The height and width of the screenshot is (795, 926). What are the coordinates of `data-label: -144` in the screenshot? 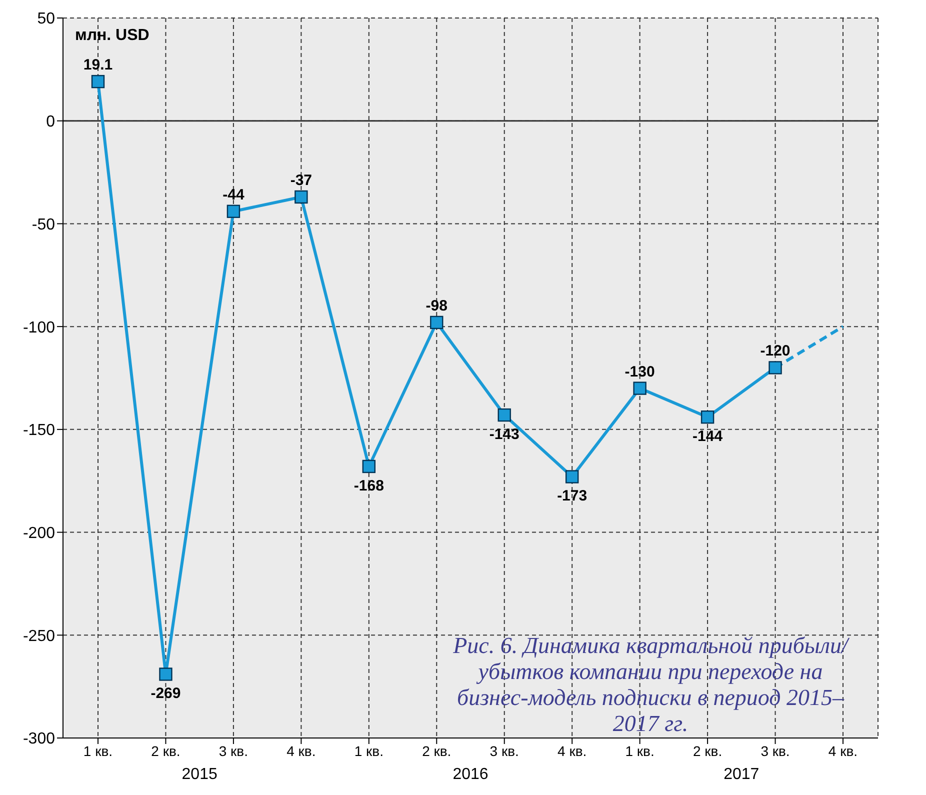 It's located at (708, 437).